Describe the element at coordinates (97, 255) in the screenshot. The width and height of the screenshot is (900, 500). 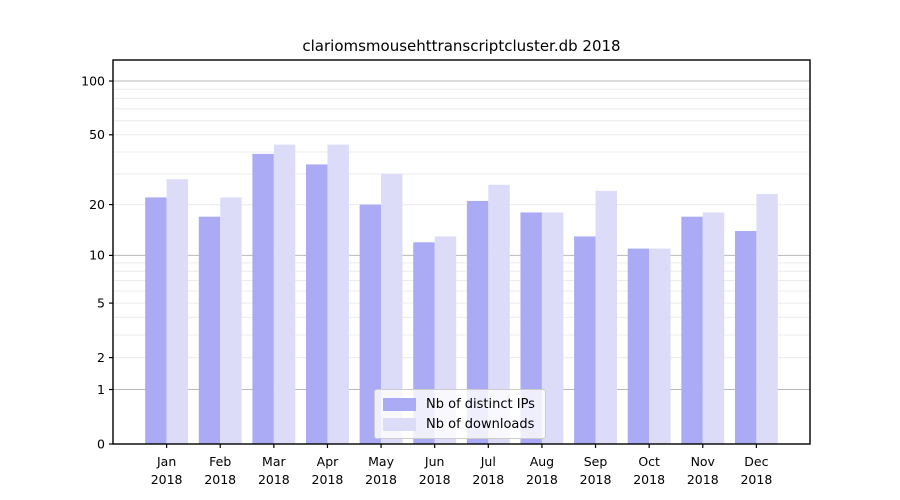
I see `y-tick-label: 10` at that location.